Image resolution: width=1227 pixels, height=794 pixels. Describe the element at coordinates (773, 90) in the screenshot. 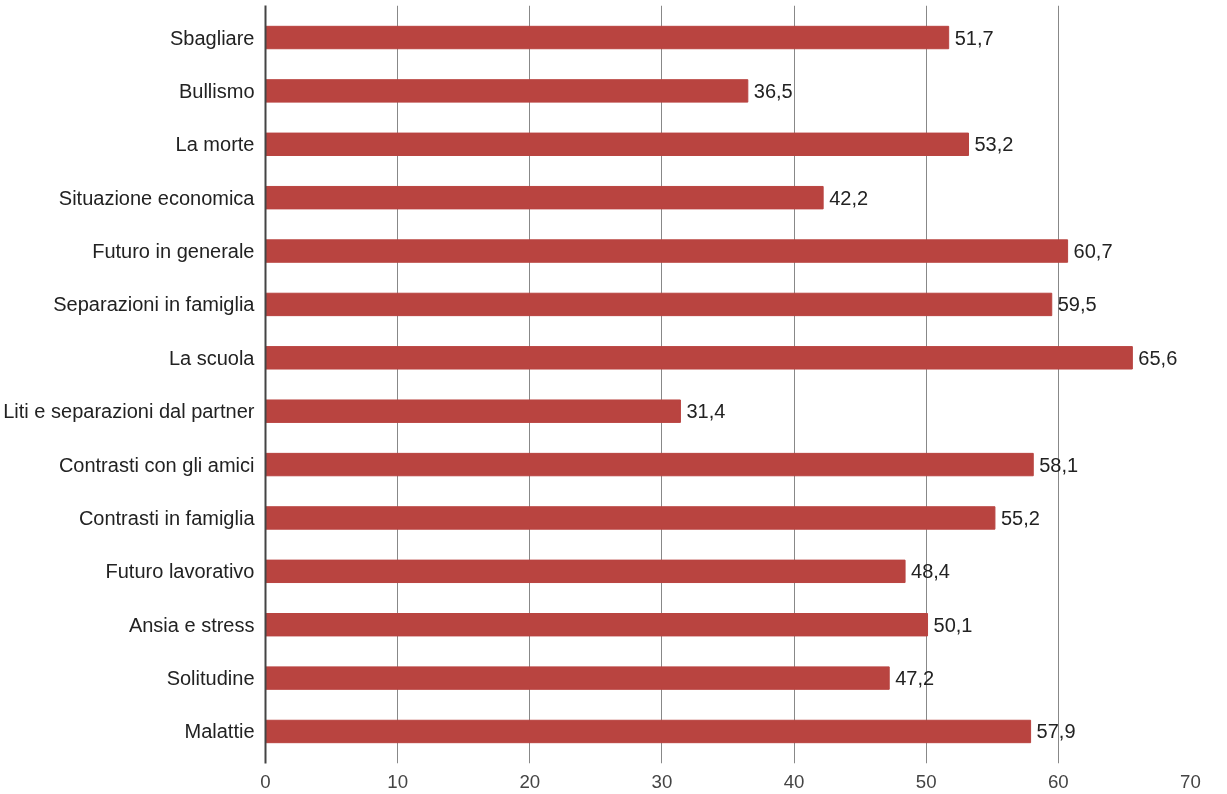

I see `data-label: 36,5` at that location.